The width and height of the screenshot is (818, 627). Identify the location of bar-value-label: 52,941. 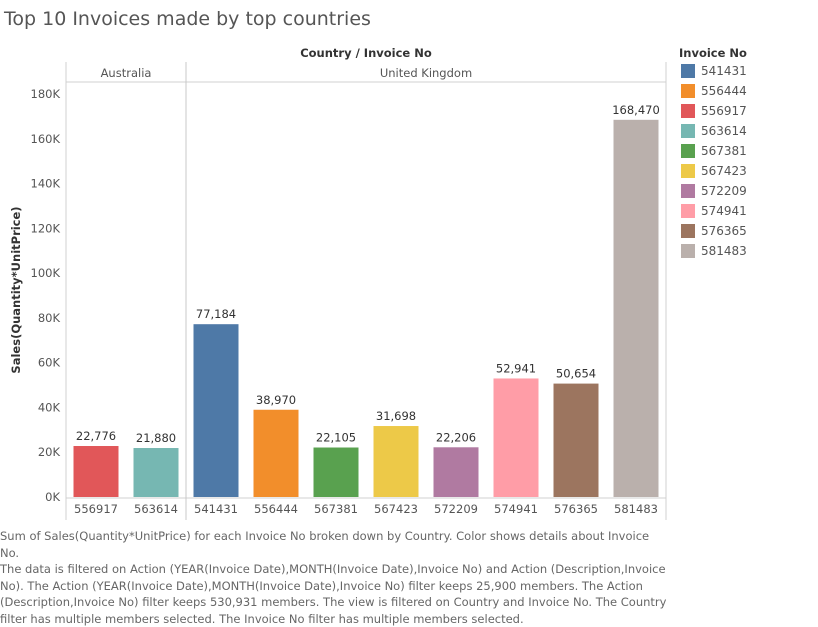
(516, 368).